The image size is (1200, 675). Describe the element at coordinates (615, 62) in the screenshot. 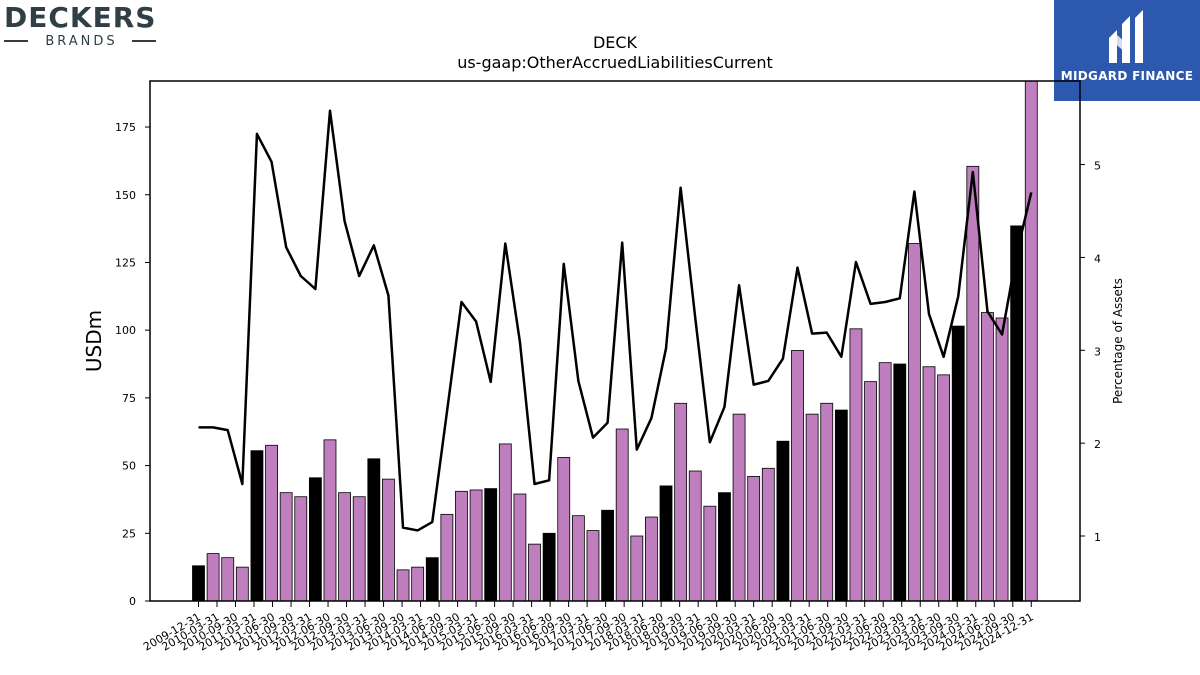

I see `chart-subtitle: us-gaap:OtherAccruedLiabilitiesCurrent` at that location.